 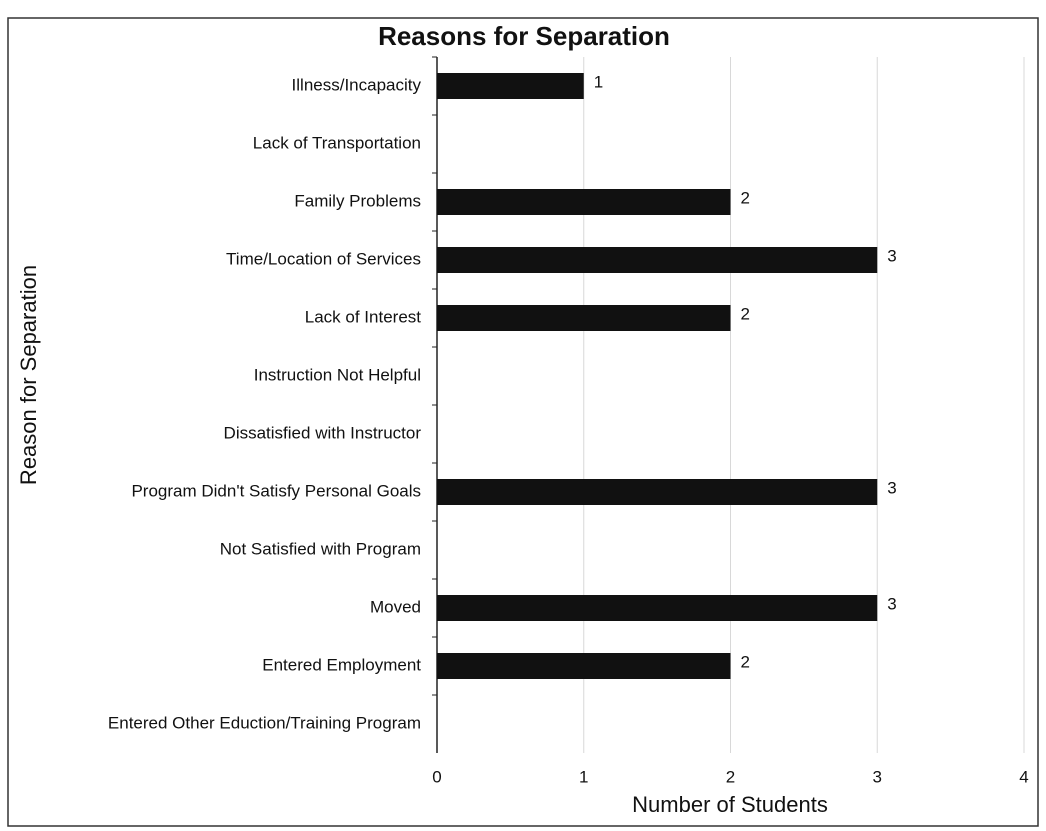 I want to click on y-tick-label: Moved, so click(x=395, y=606).